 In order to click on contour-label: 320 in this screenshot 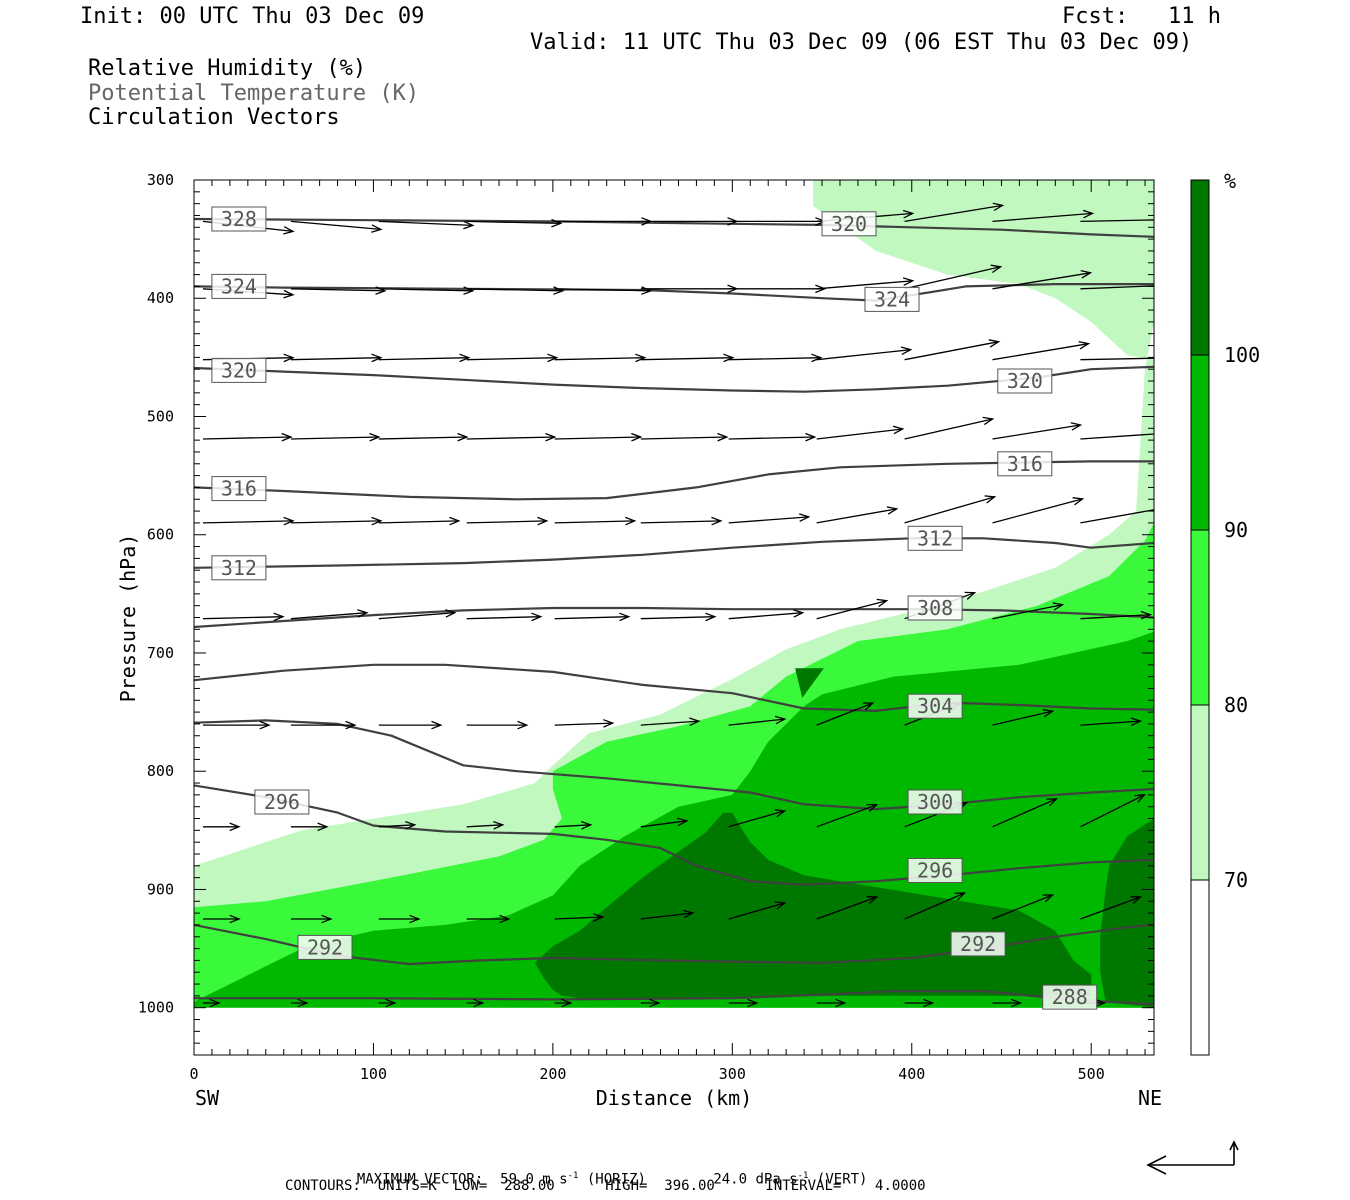, I will do `click(849, 224)`.